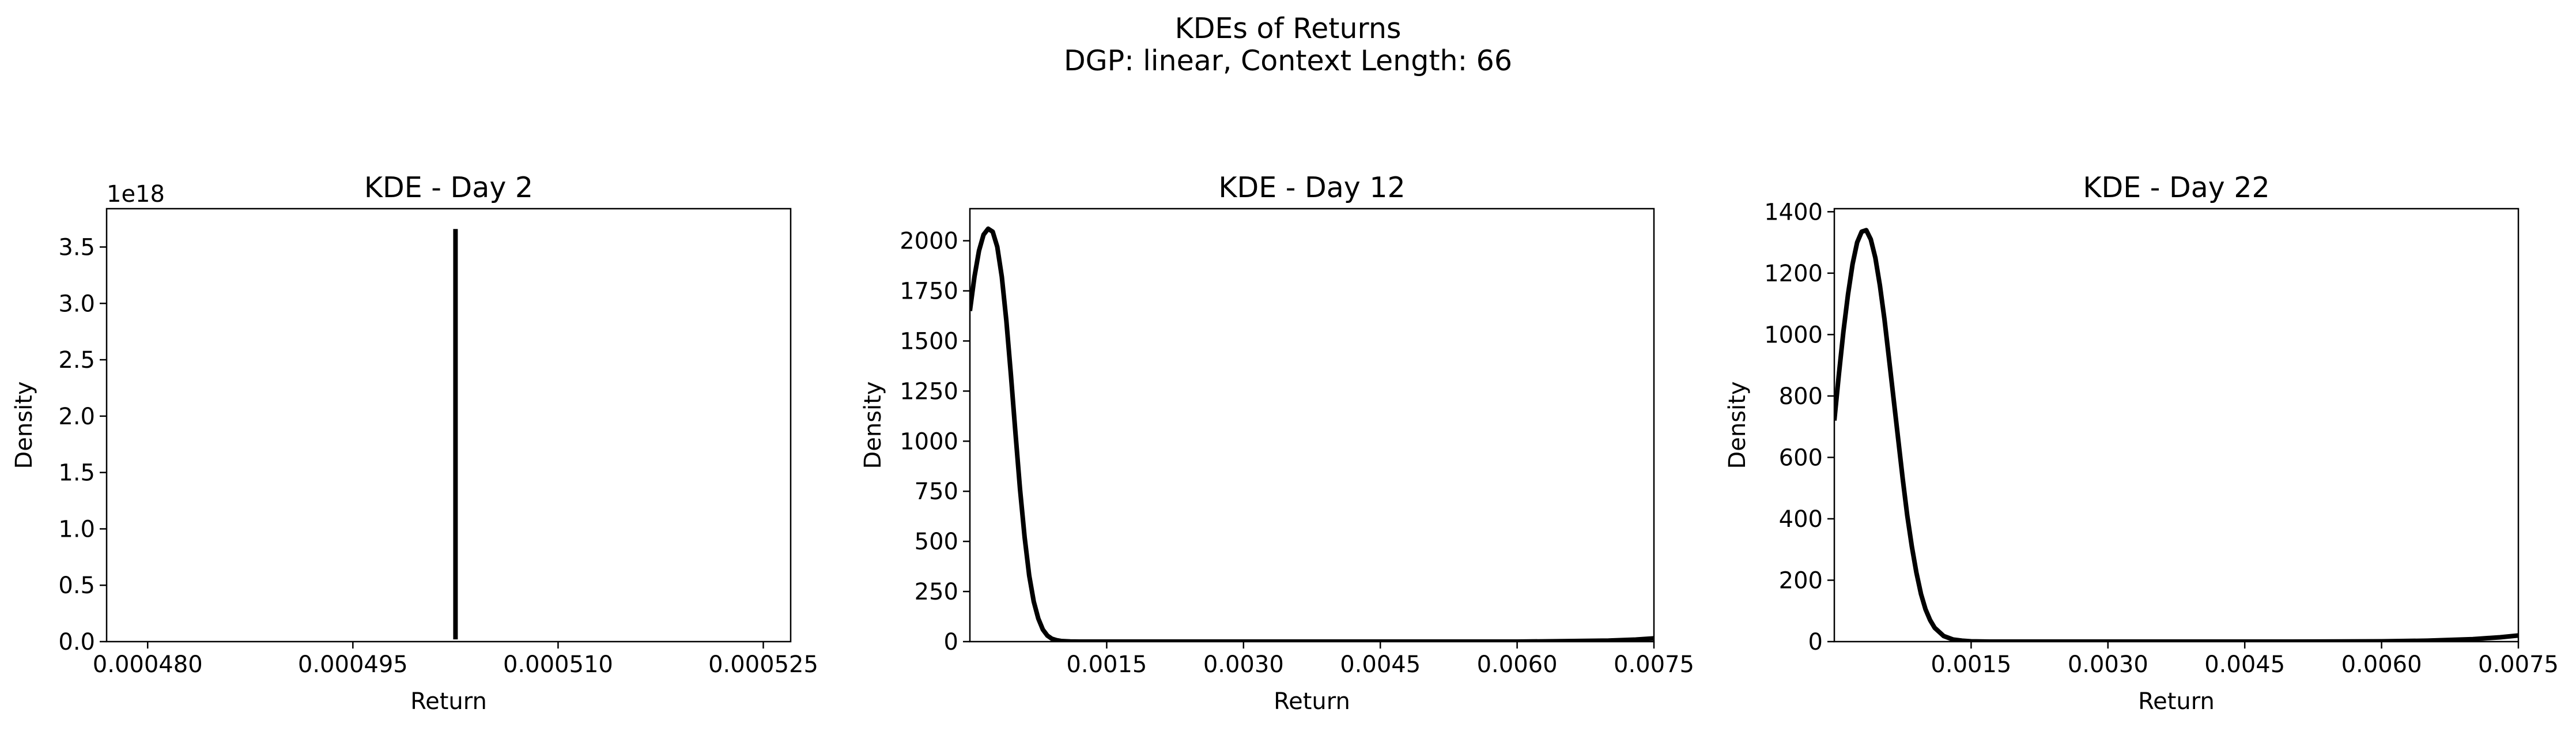 The height and width of the screenshot is (735, 2576). What do you see at coordinates (929, 291) in the screenshot?
I see `y-tick-label: 1750` at bounding box center [929, 291].